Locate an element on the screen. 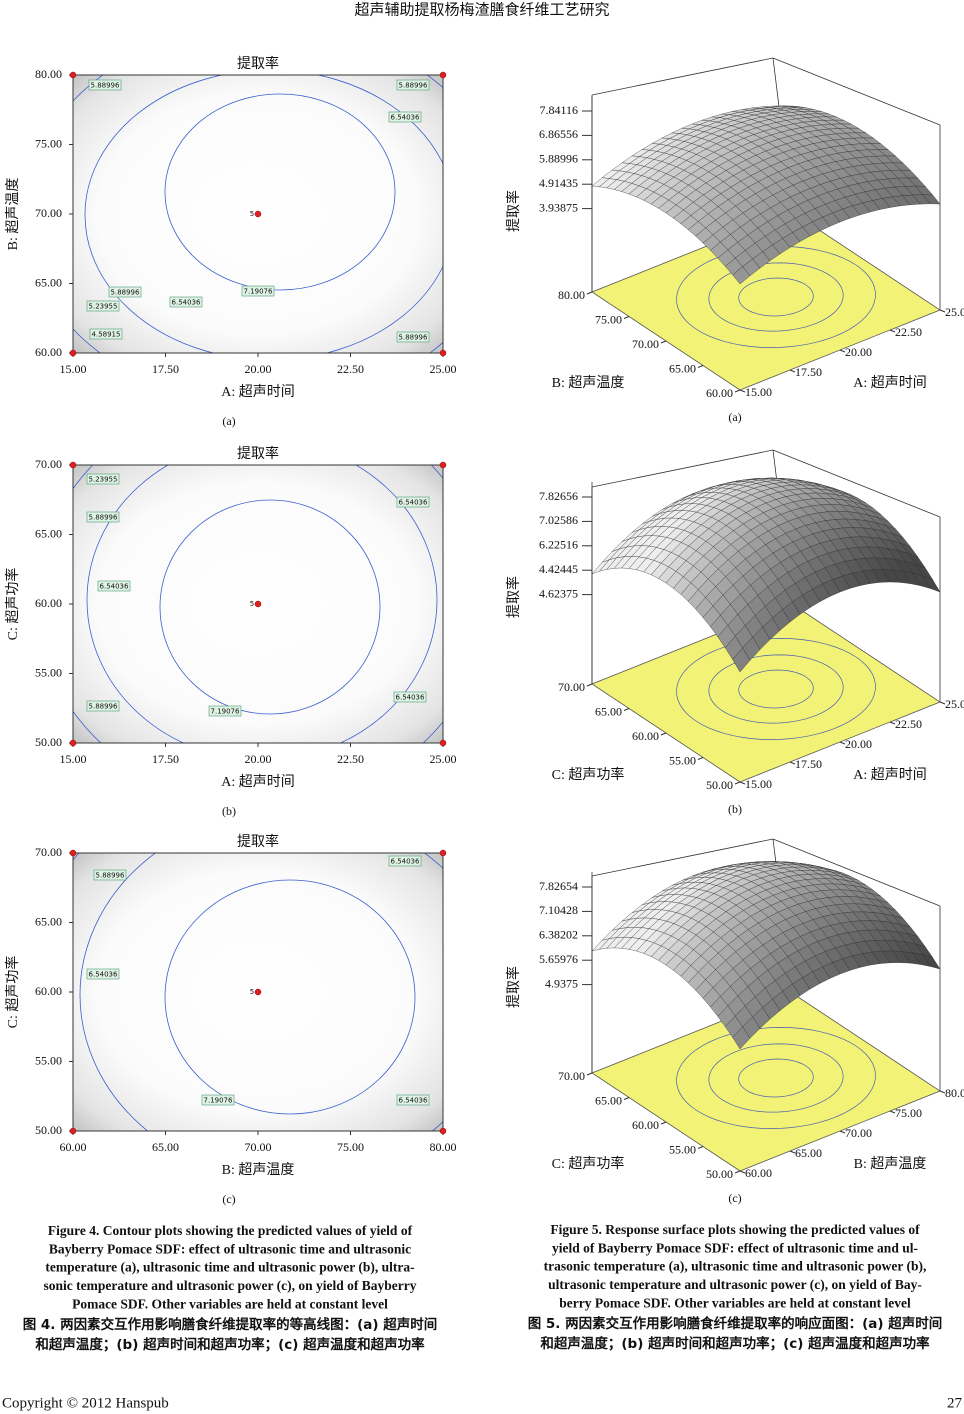 This screenshot has width=964, height=1414. y-tick-label: 50.00 is located at coordinates (48, 742).